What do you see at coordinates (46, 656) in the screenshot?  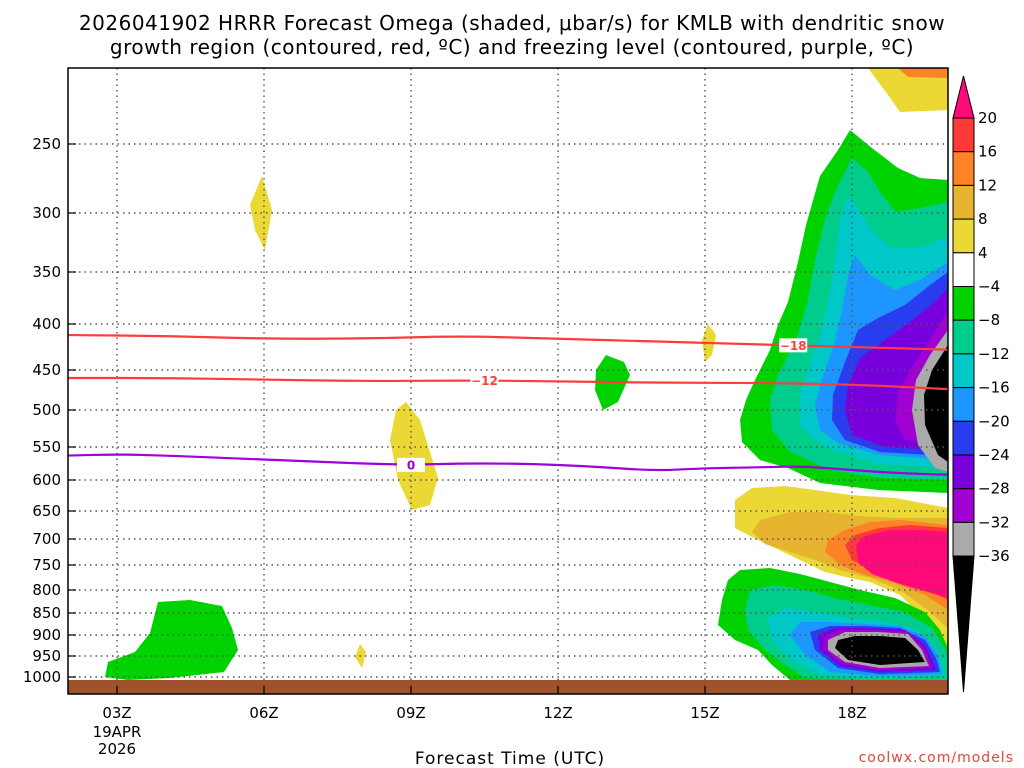 I see `y-tick-label: 950` at bounding box center [46, 656].